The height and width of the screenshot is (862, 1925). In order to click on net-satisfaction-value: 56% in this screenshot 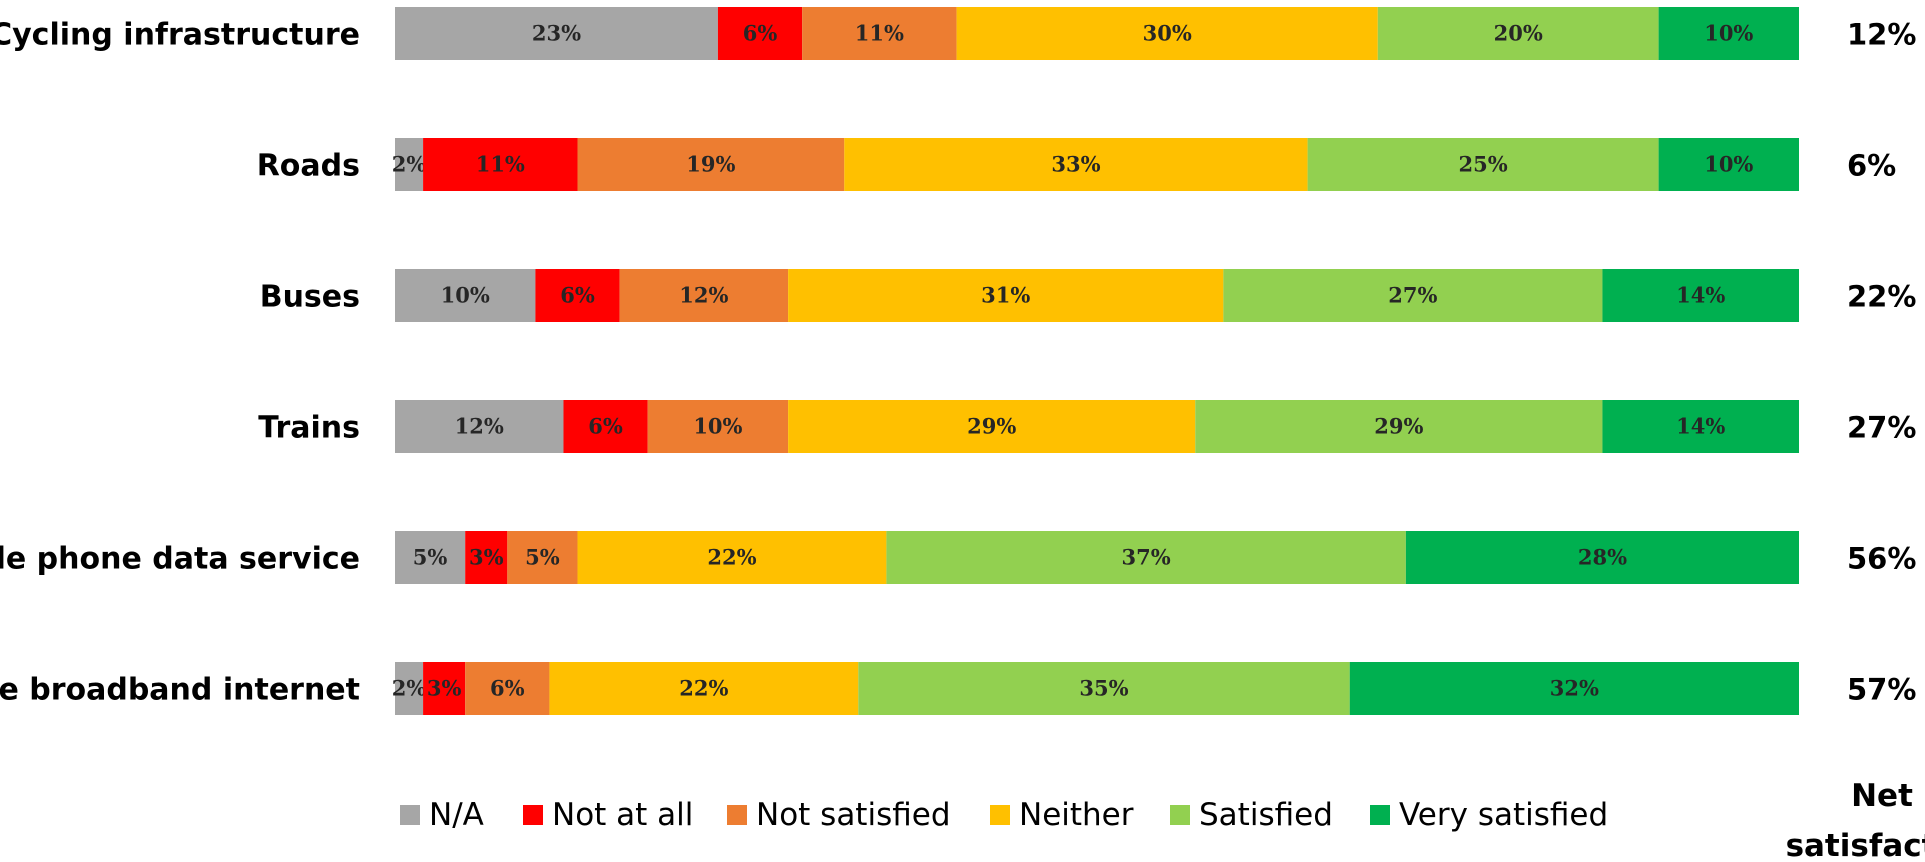, I will do `click(1881, 559)`.